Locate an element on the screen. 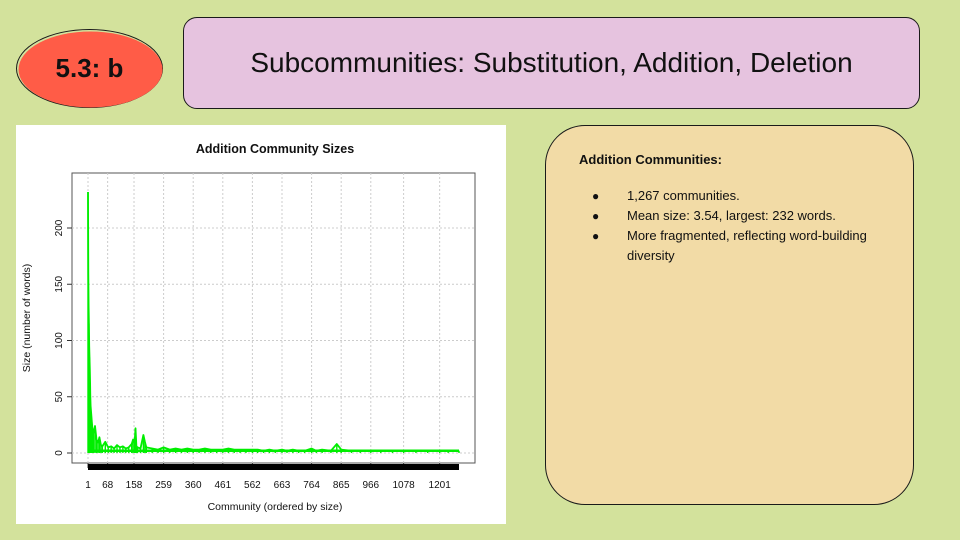 The width and height of the screenshot is (960, 540). y-tick-label: 0 is located at coordinates (59, 453).